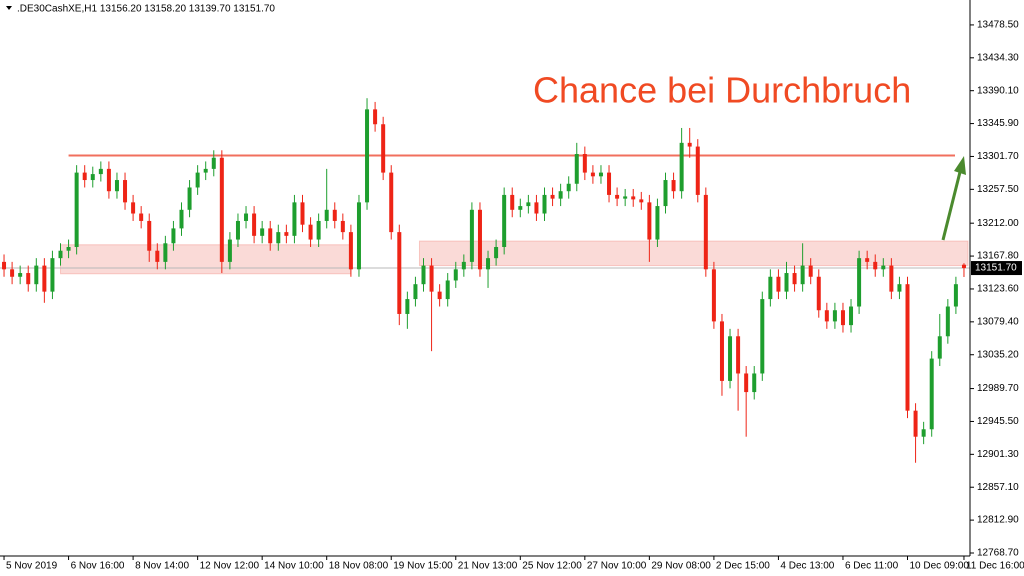 This screenshot has width=1024, height=576. Describe the element at coordinates (960, 165) in the screenshot. I see `arrow-head` at that location.